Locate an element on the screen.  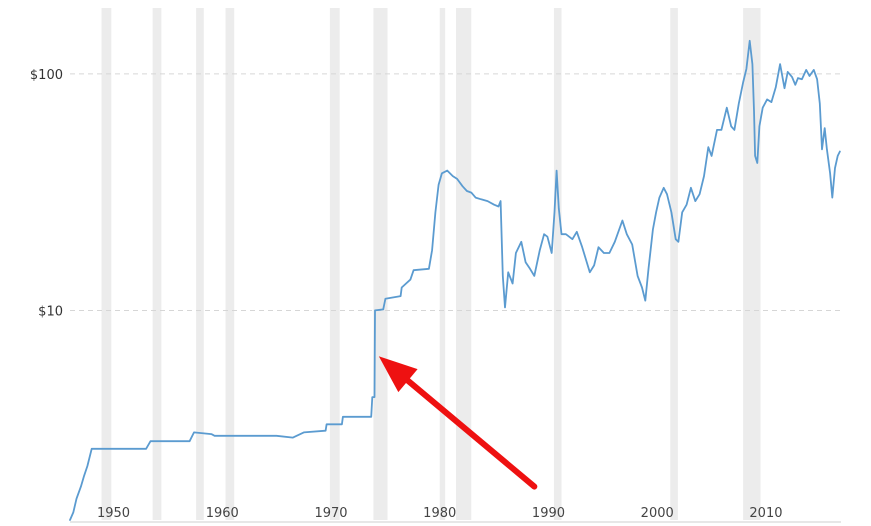
x-tick-label: 1980 is located at coordinates (439, 513).